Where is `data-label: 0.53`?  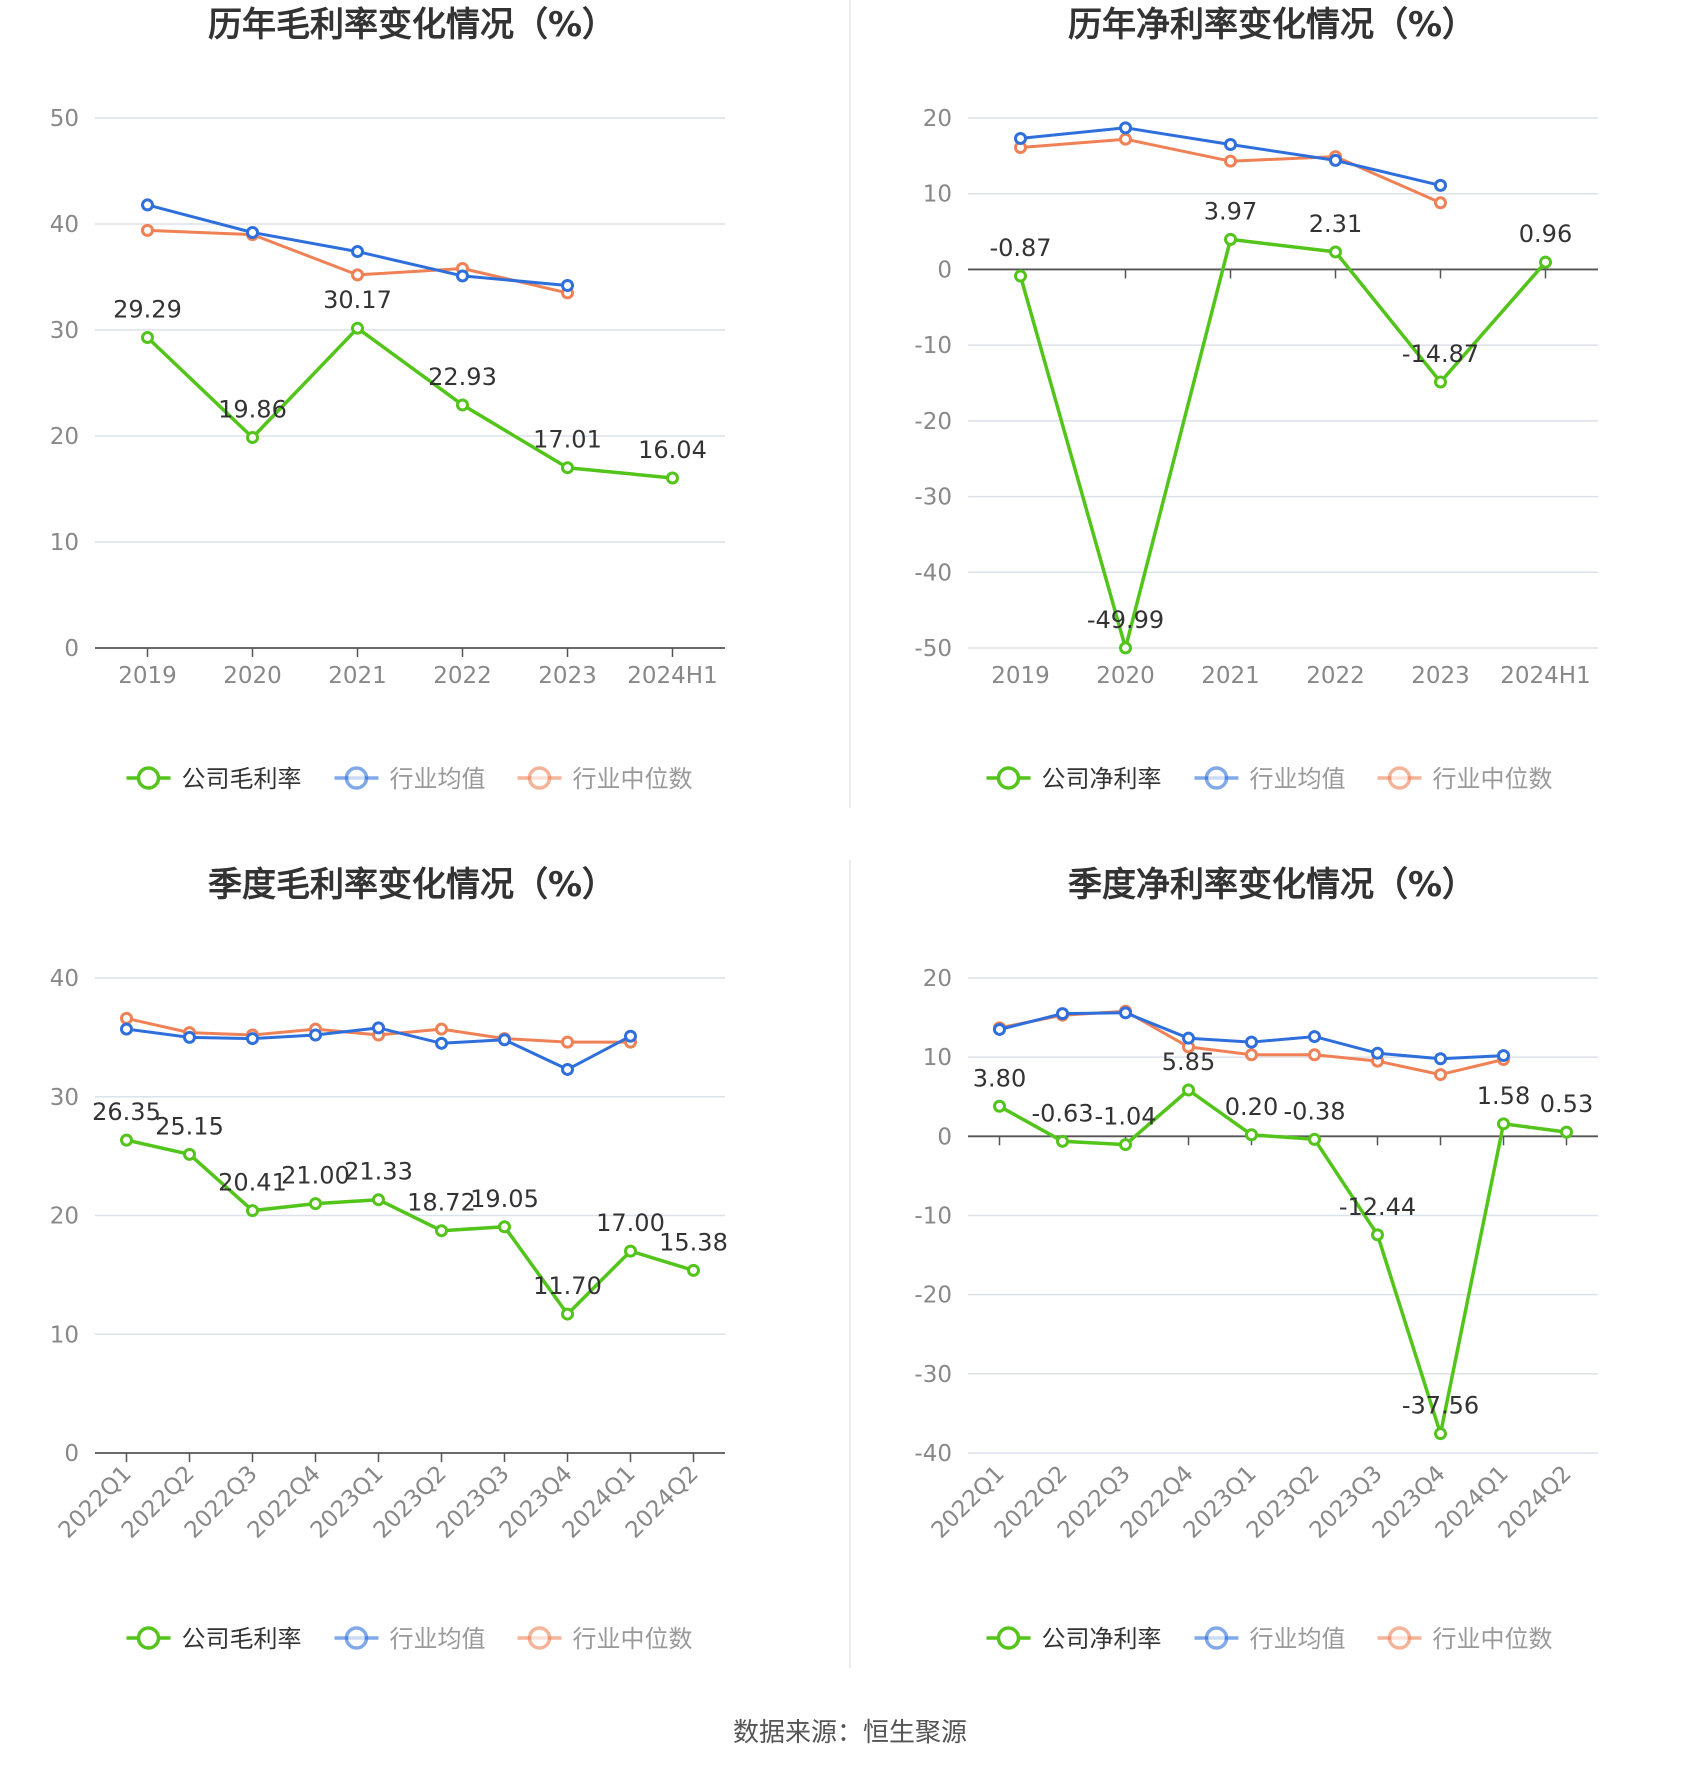
data-label: 0.53 is located at coordinates (1566, 1104).